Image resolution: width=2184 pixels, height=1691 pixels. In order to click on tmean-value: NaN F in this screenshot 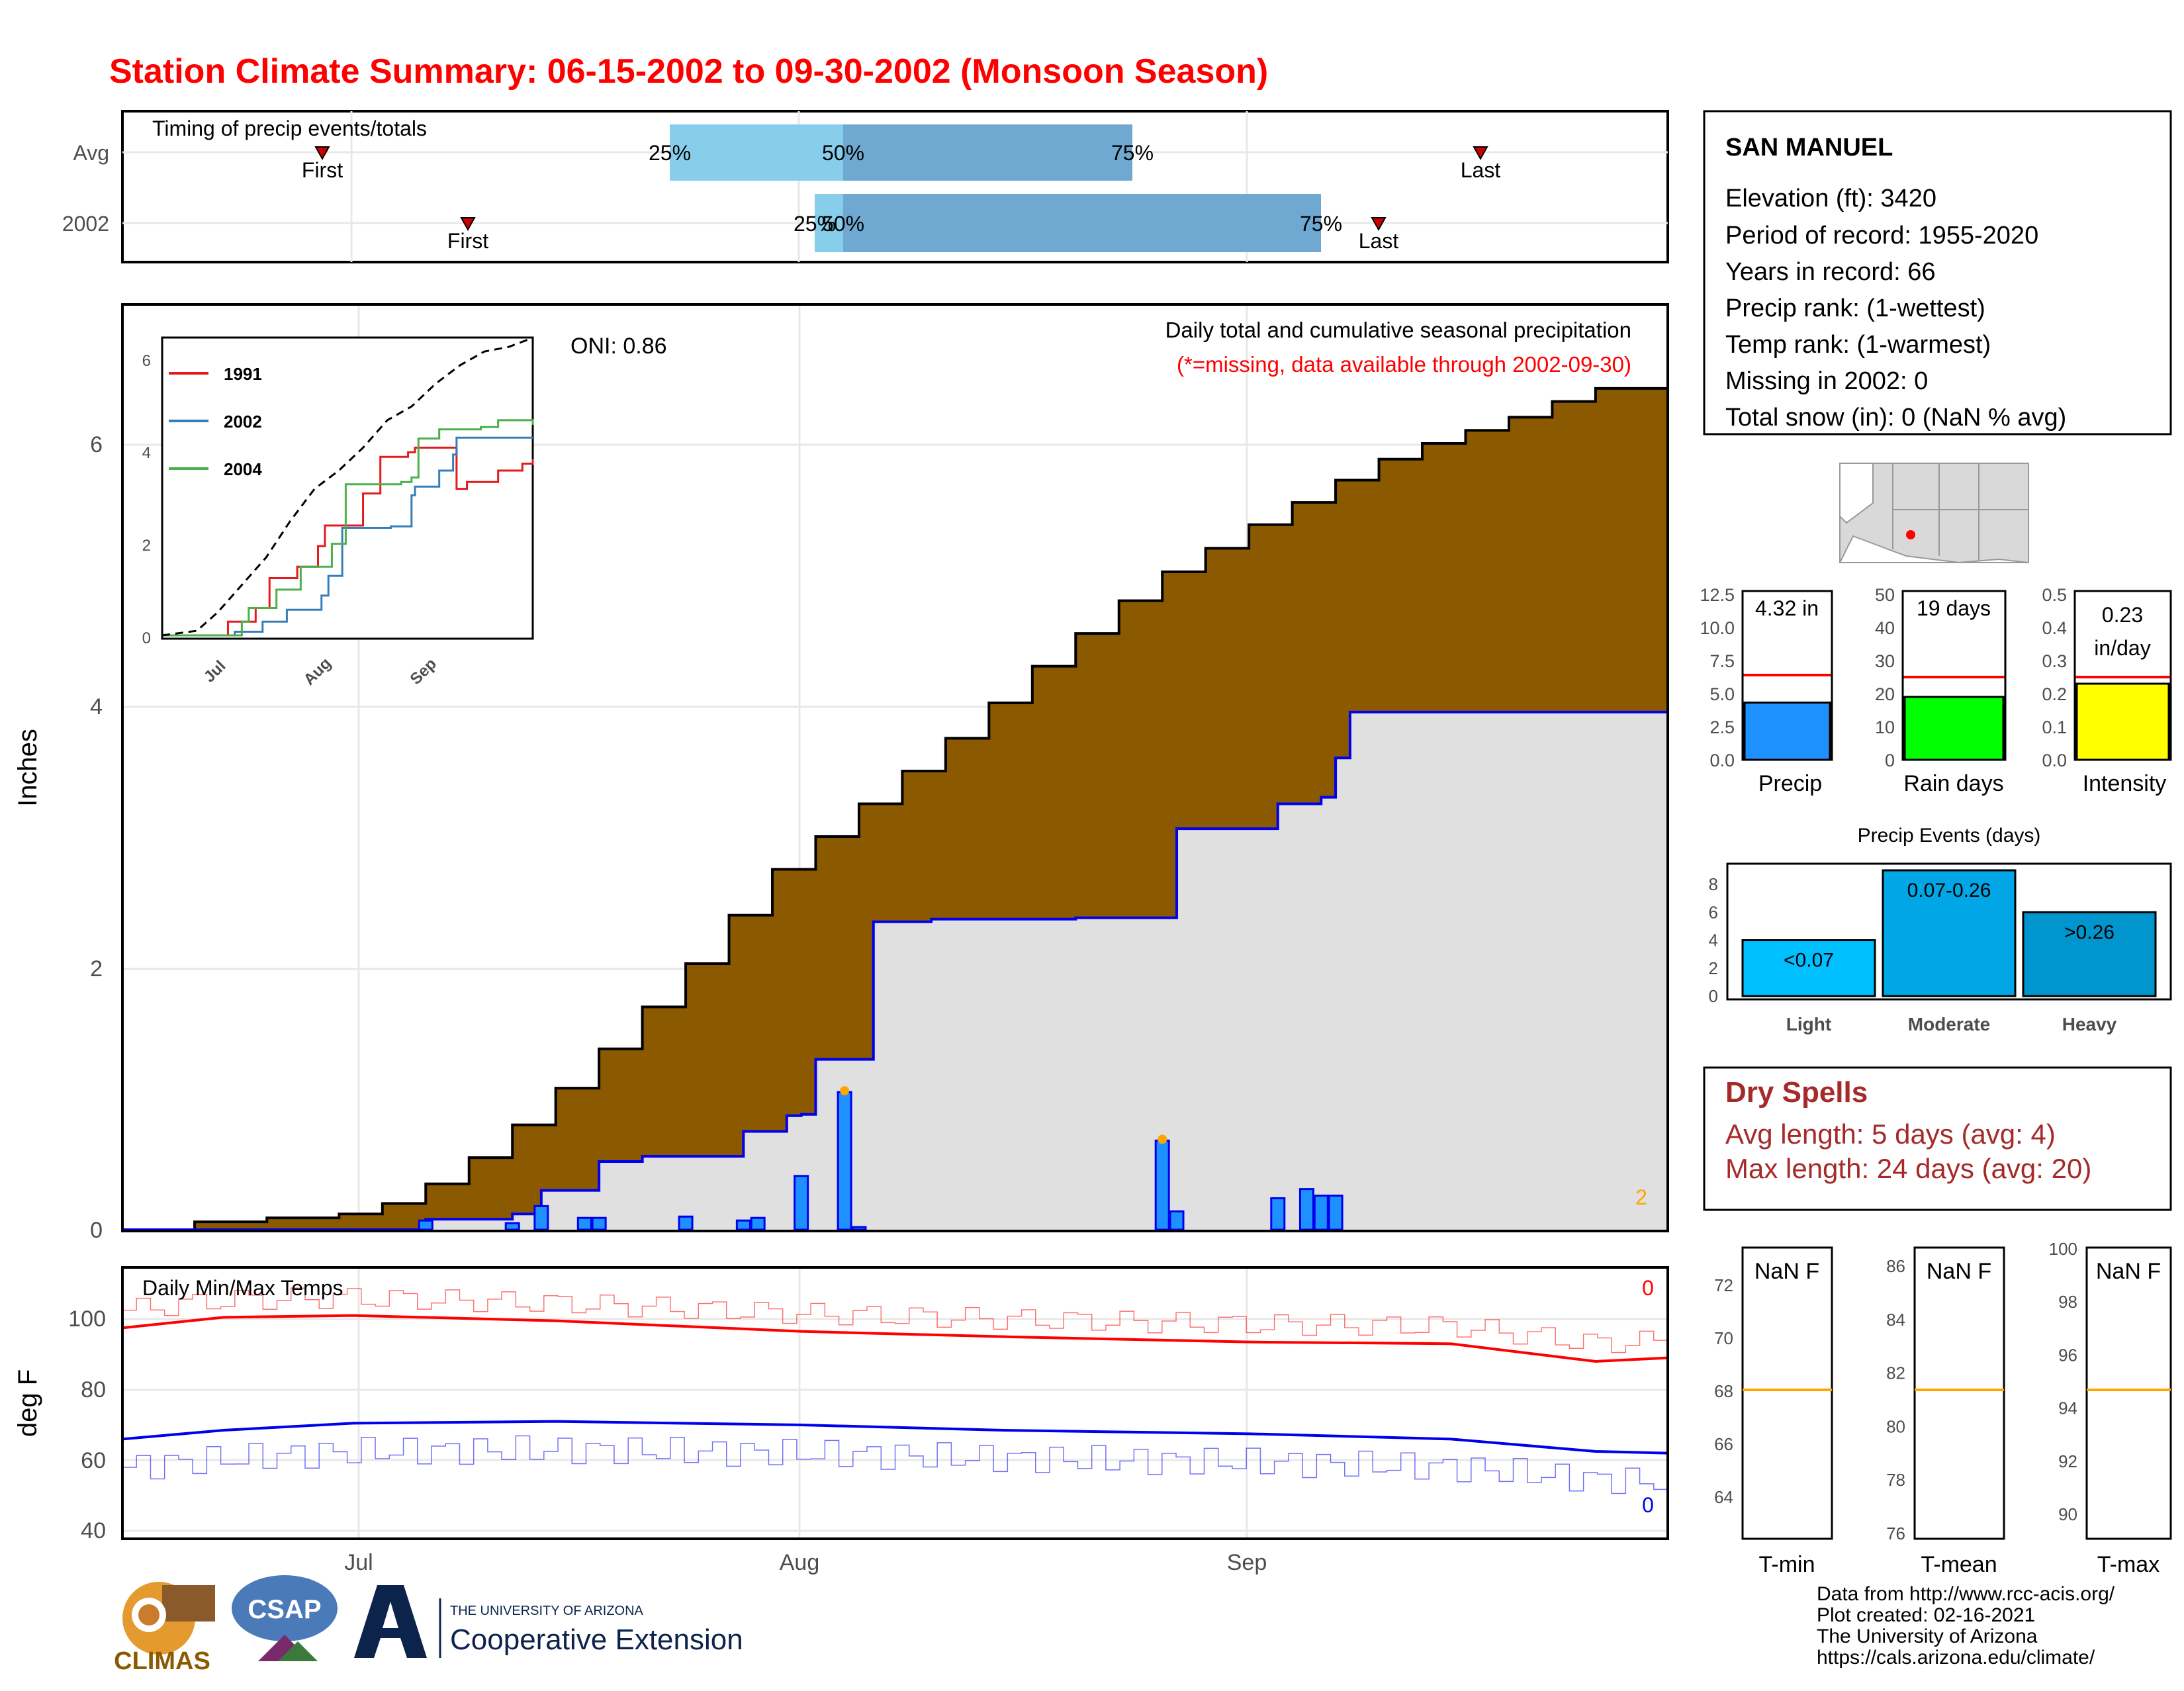, I will do `click(1959, 1271)`.